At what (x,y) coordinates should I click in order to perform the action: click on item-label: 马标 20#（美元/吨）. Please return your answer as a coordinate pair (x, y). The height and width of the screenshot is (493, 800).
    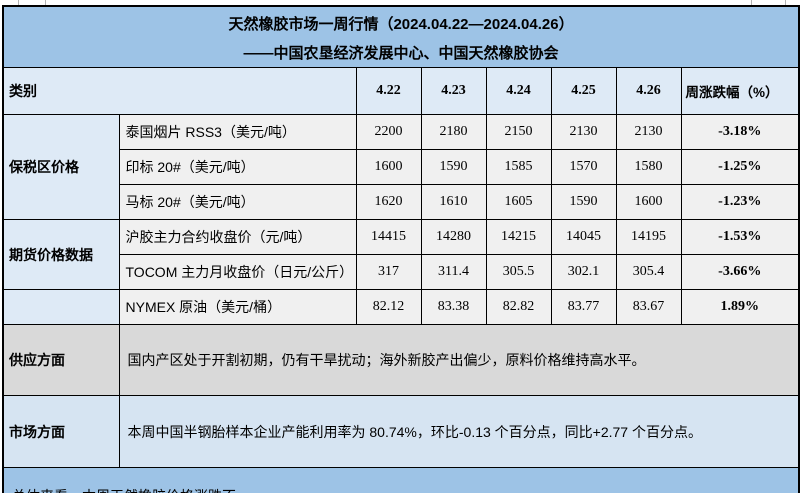
    Looking at the image, I should click on (237, 202).